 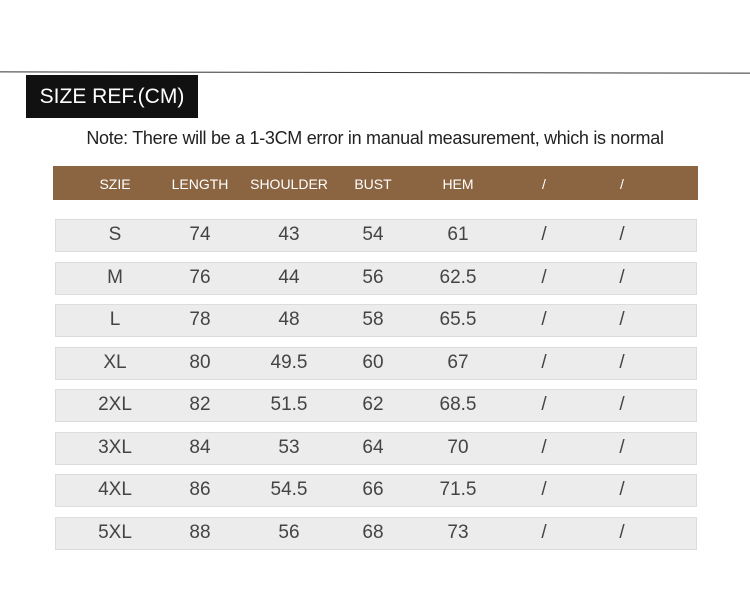 I want to click on divider-line, so click(x=375, y=72).